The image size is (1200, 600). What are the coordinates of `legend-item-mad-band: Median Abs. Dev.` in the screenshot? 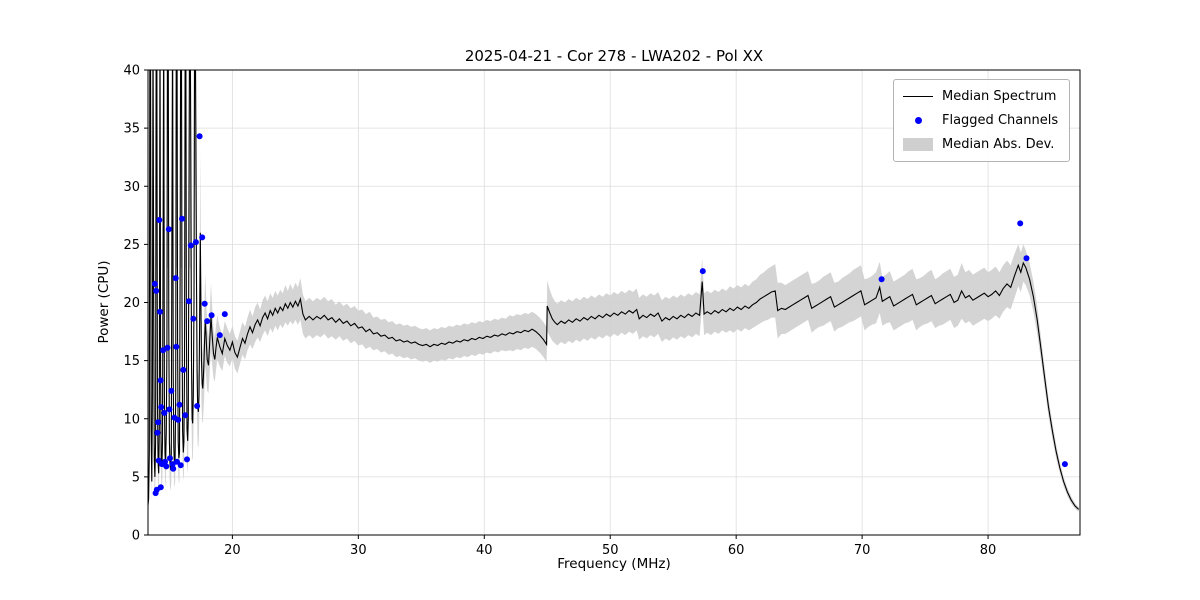 It's located at (980, 144).